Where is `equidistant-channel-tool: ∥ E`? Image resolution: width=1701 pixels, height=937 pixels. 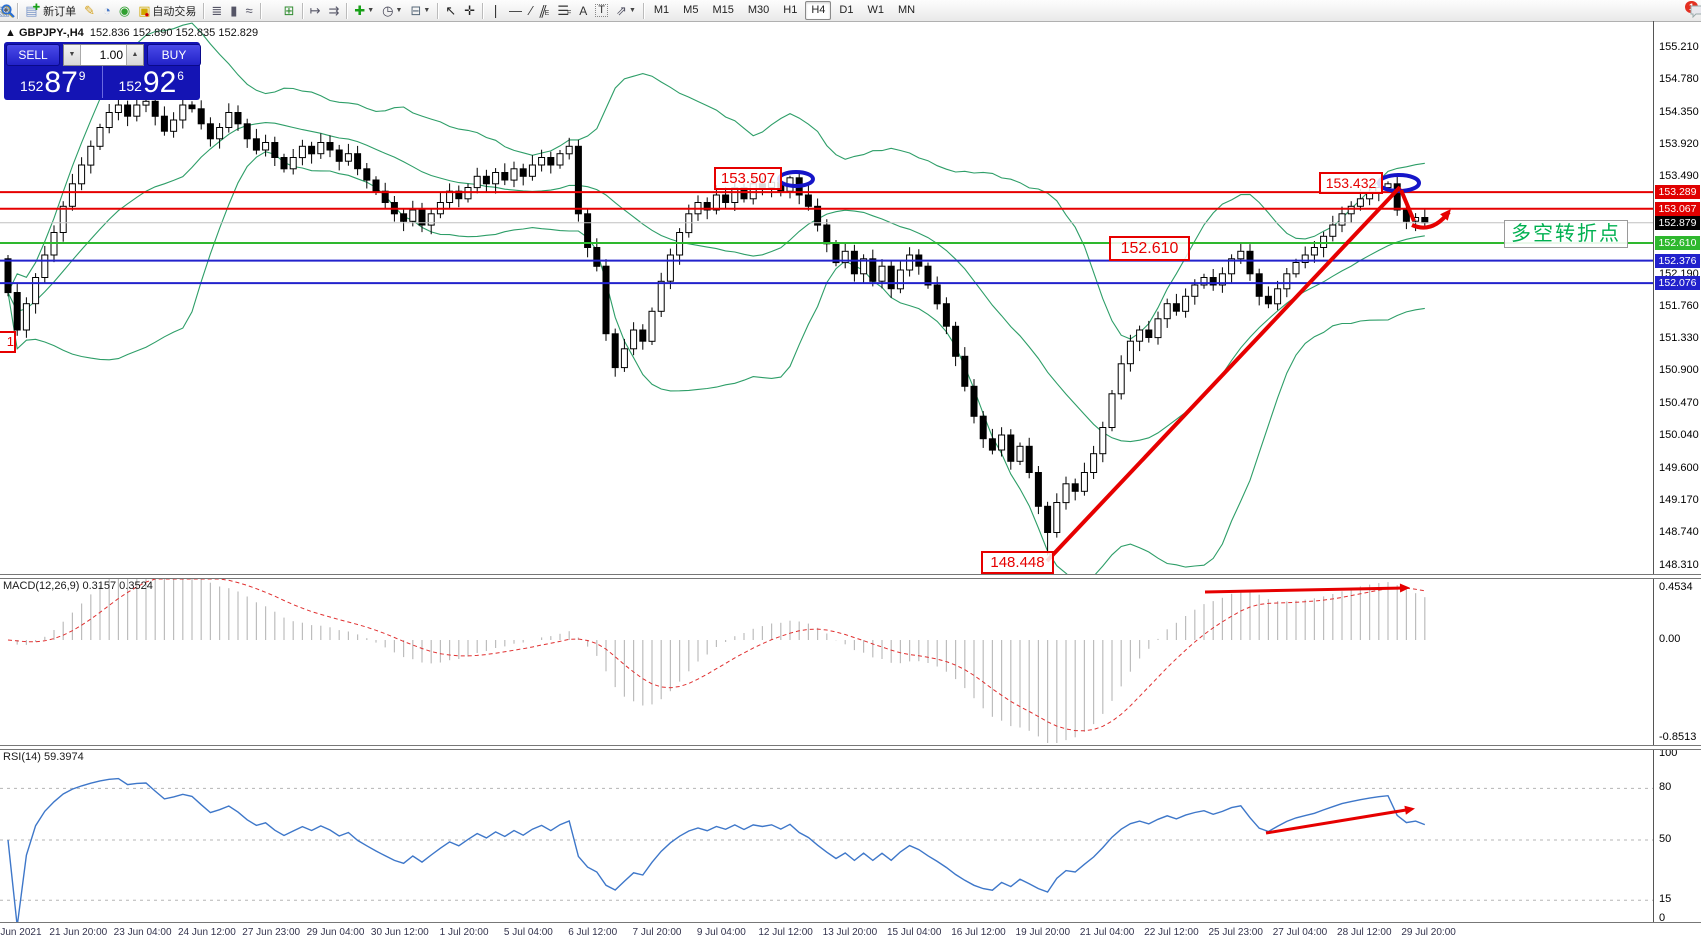
equidistant-channel-tool: ∥ E is located at coordinates (543, 10).